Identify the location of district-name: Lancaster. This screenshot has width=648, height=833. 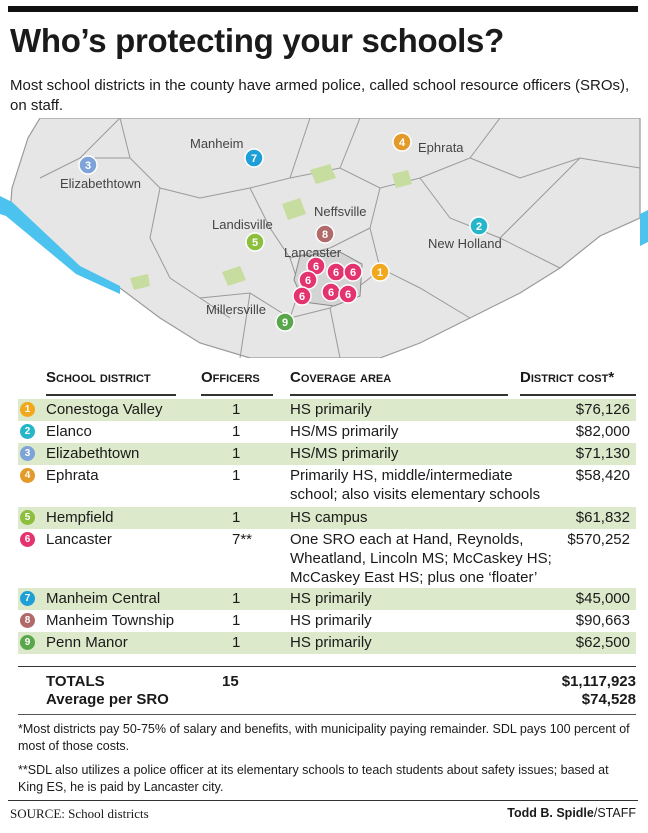
(79, 539).